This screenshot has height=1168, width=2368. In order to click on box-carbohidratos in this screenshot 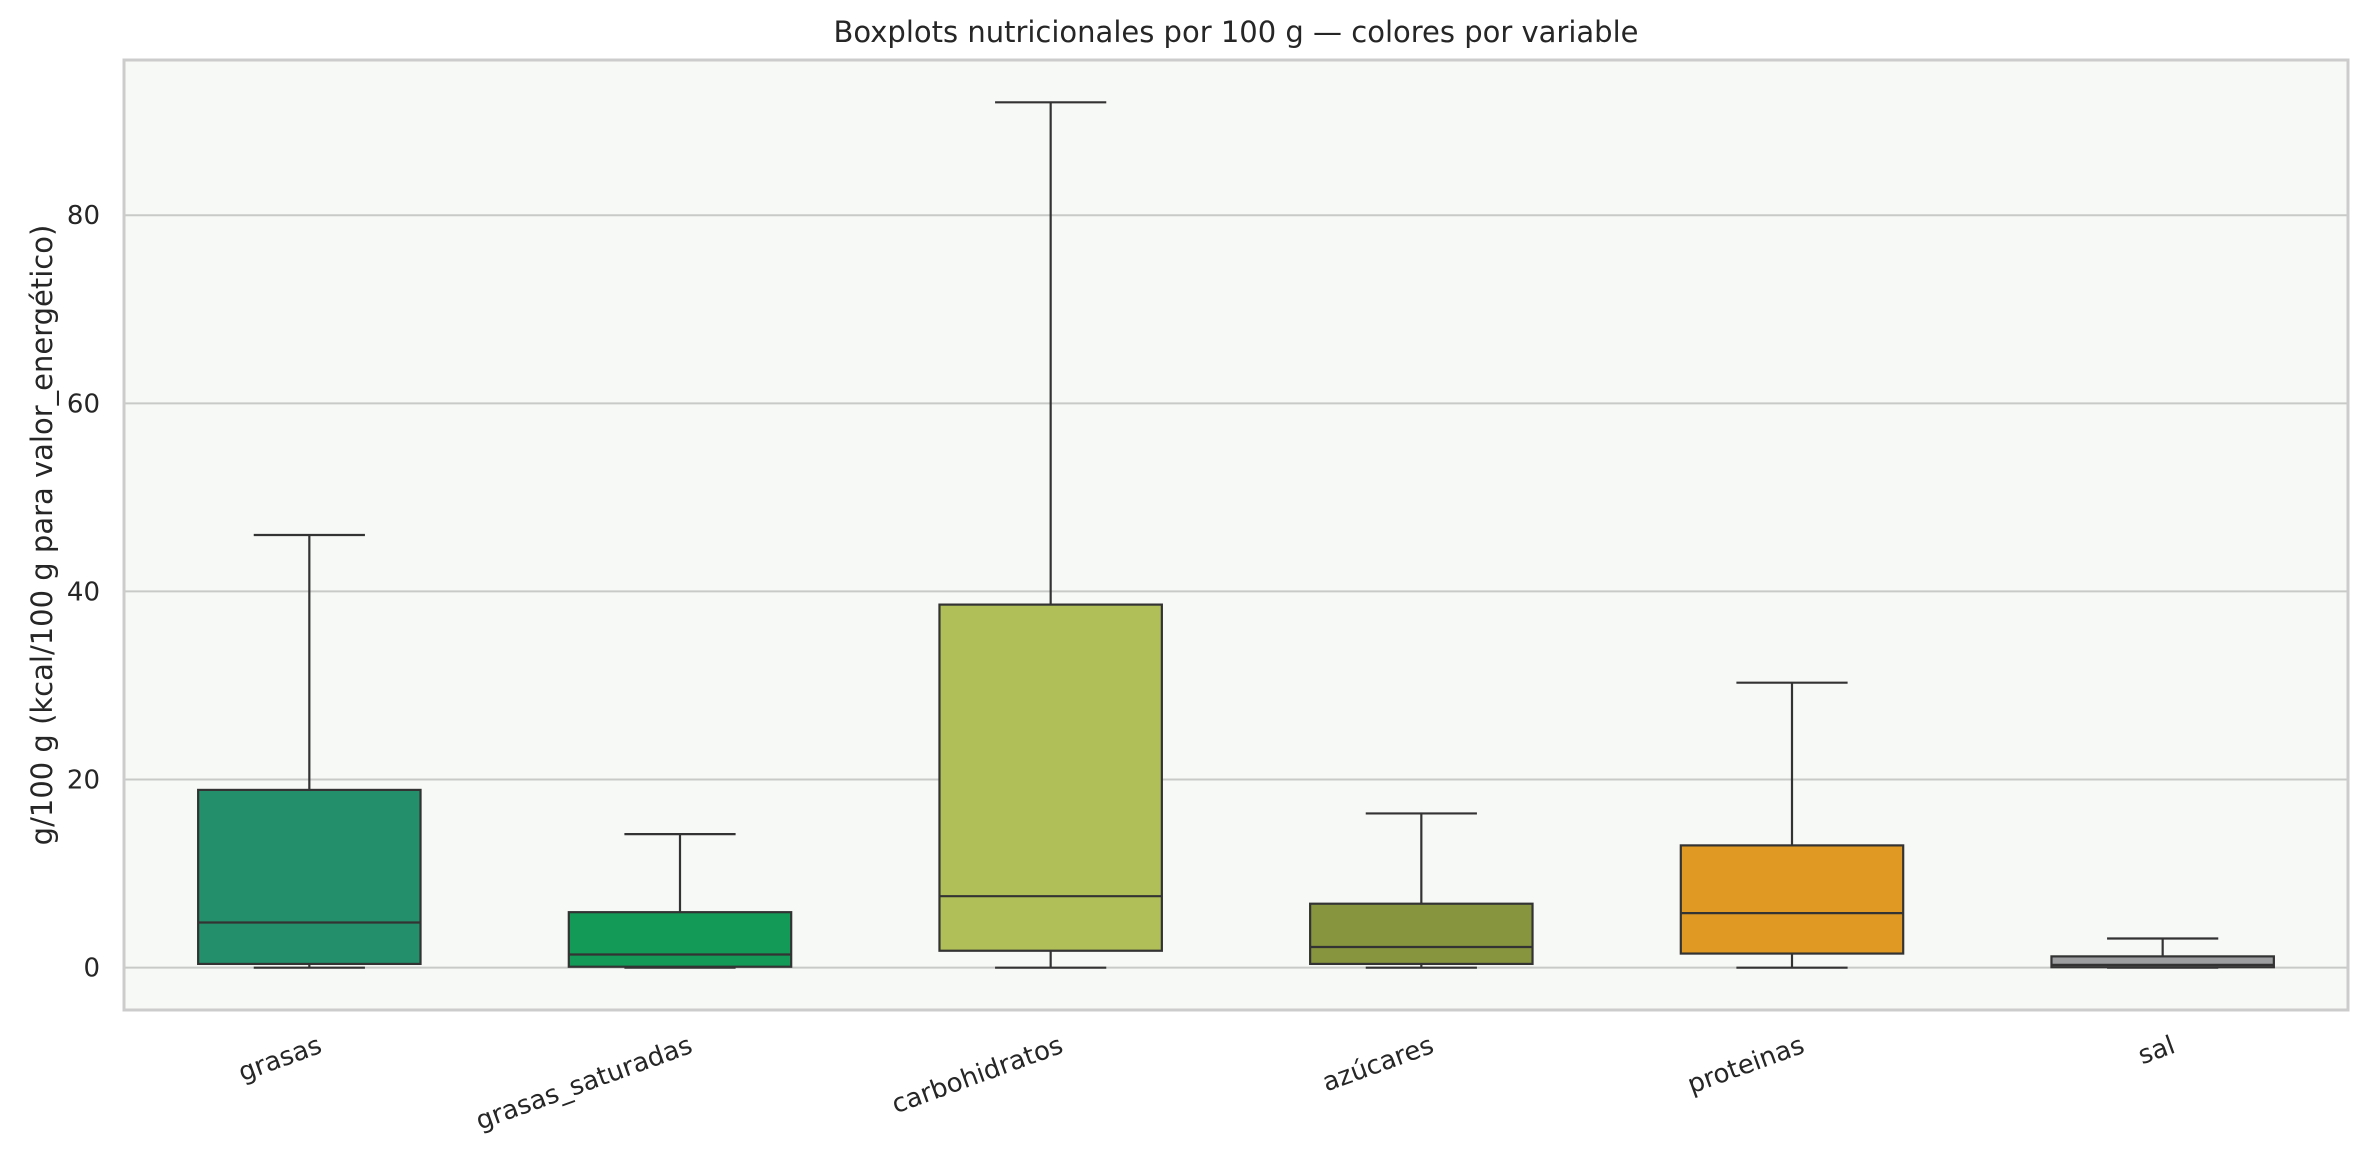, I will do `click(1050, 535)`.